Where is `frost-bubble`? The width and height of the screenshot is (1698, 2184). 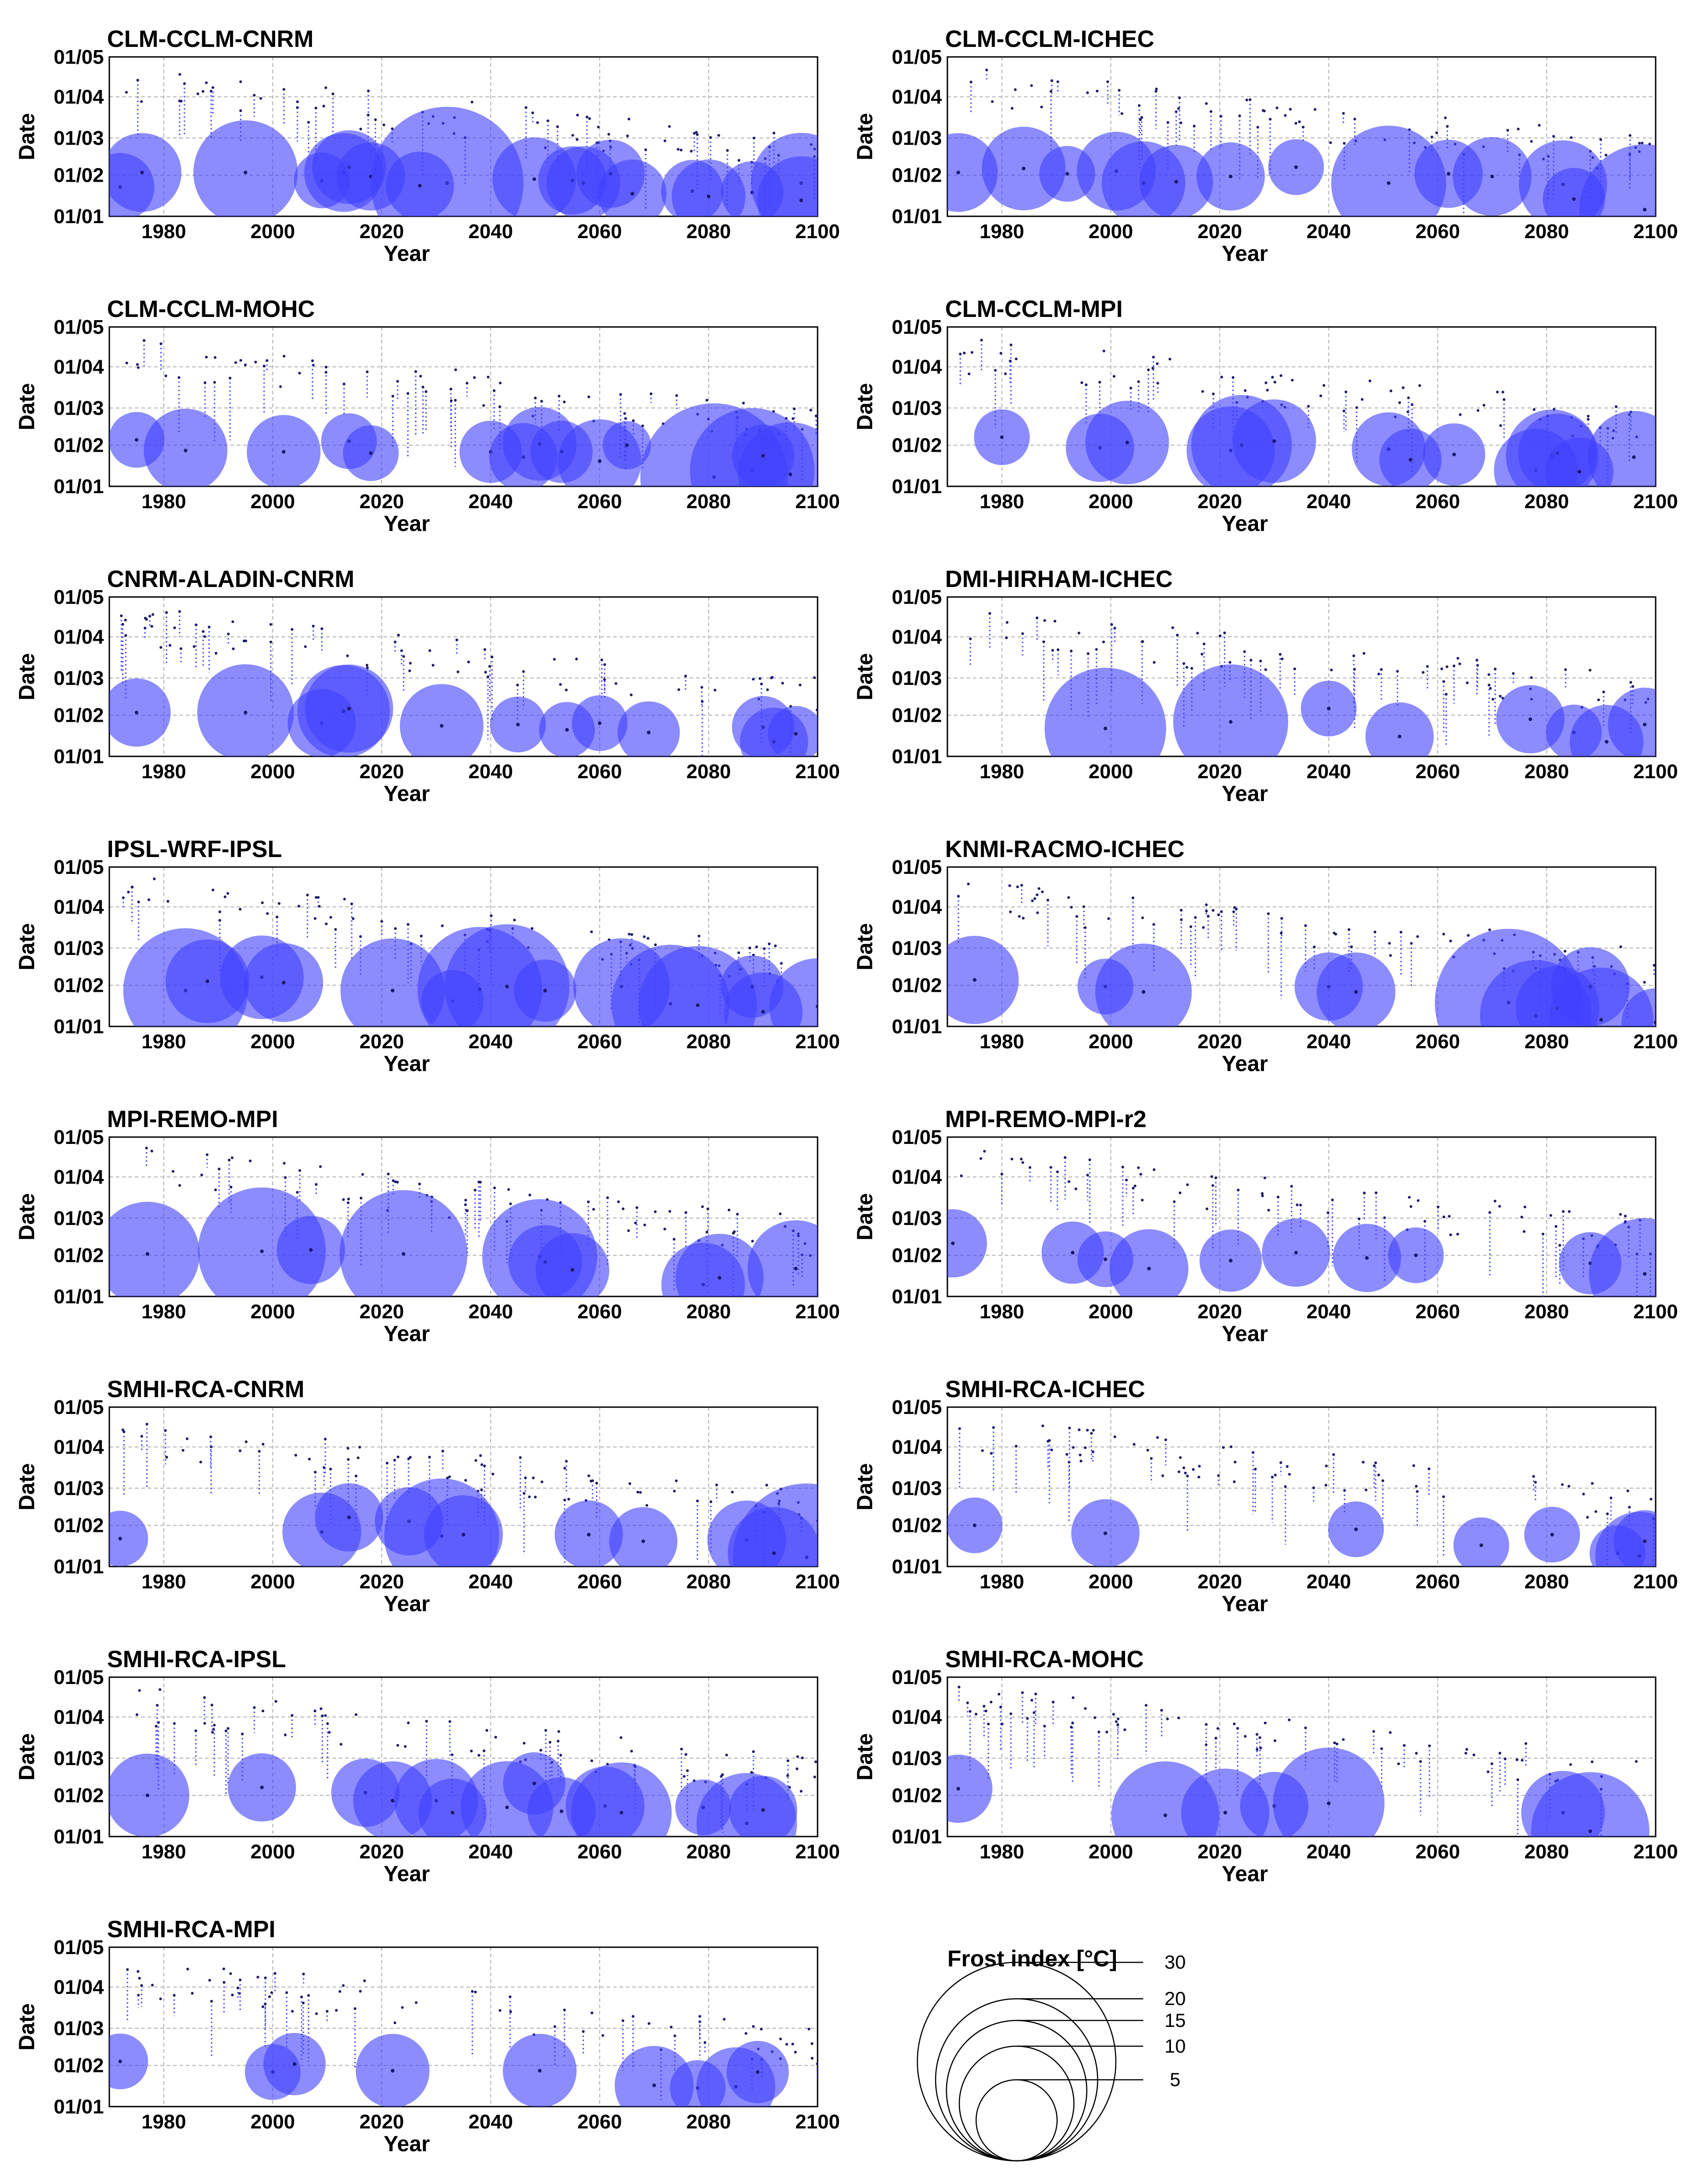
frost-bubble is located at coordinates (764, 1807).